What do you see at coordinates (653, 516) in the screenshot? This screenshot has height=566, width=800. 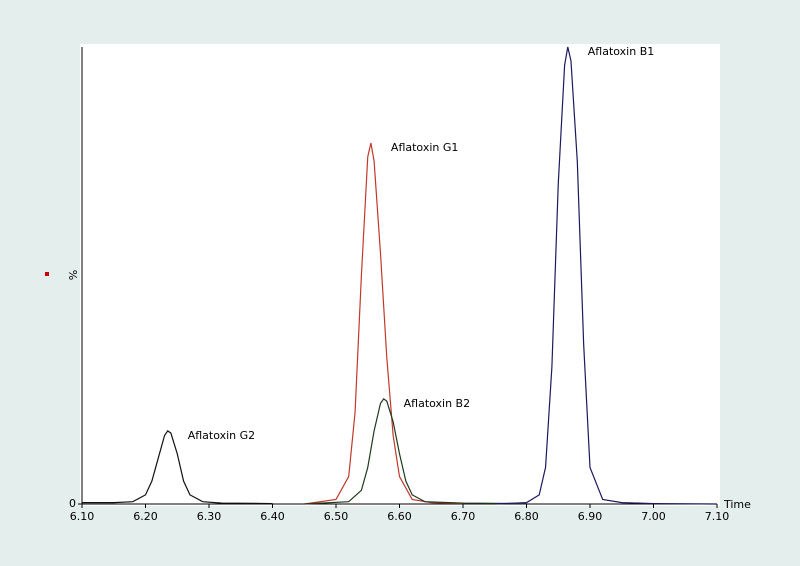 I see `x-tick-label: 7.00` at bounding box center [653, 516].